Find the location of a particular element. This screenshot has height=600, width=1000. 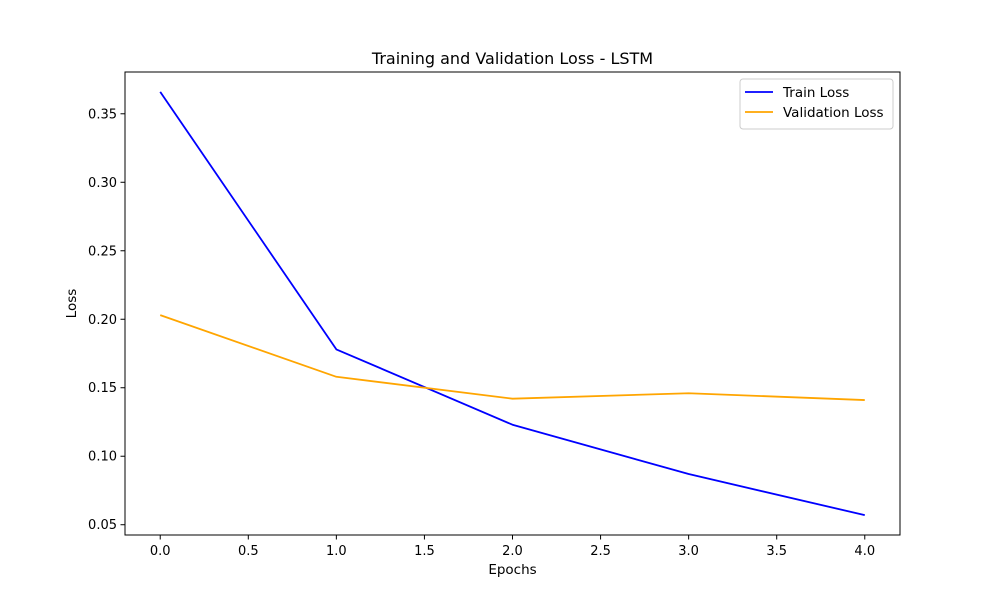

legend: Train Loss Validation Loss is located at coordinates (816, 104).